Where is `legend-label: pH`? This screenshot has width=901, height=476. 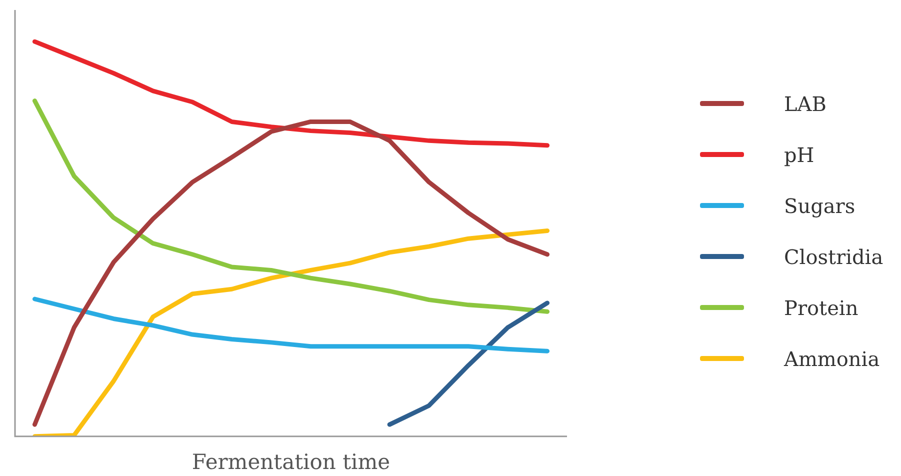
legend-label: pH is located at coordinates (799, 154).